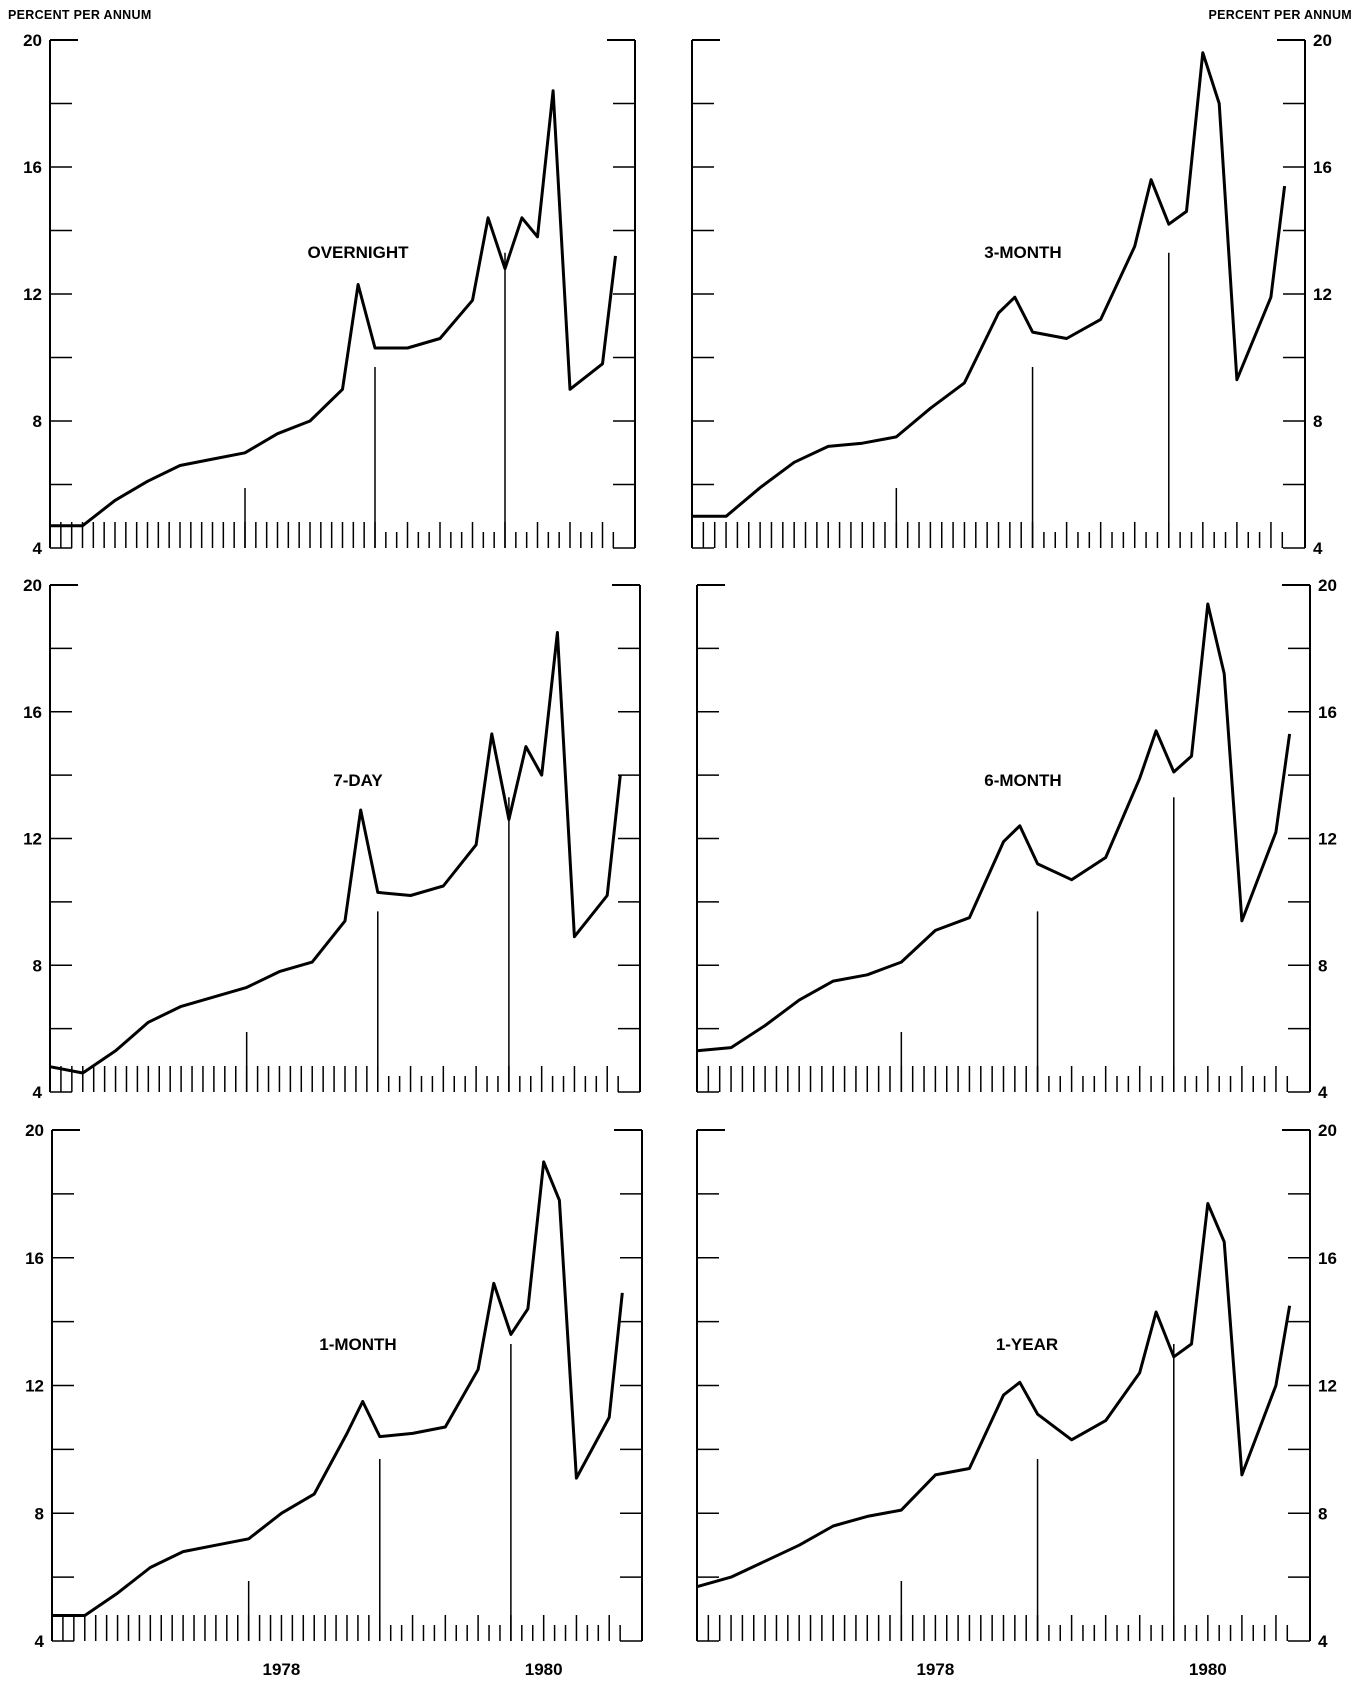  I want to click on panel-3-month: 4 8 12 16 20 3-MONTH, so click(1011, 294).